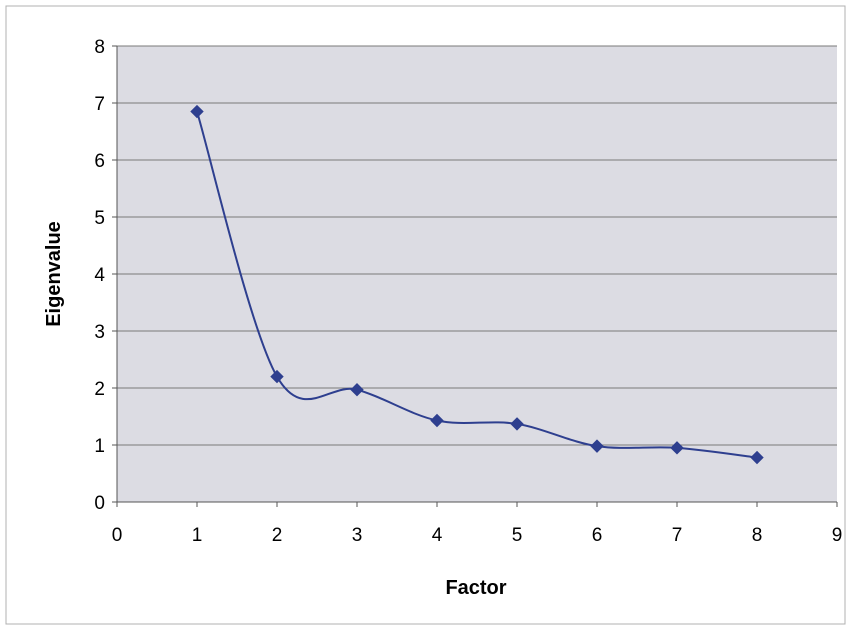 This screenshot has width=851, height=630. What do you see at coordinates (477, 535) in the screenshot?
I see `x-tick-labels: 0 1 2 3 4 5 6 7 8 9` at bounding box center [477, 535].